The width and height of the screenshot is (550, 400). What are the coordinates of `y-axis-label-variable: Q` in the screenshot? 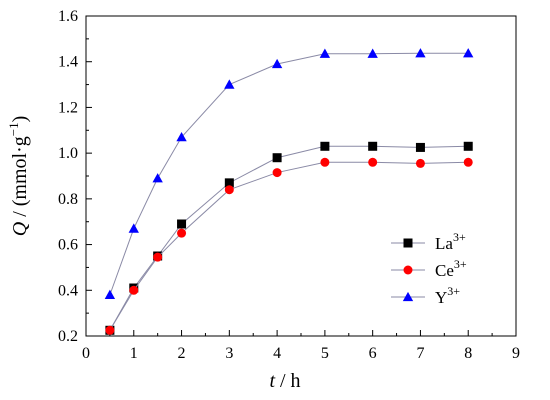 It's located at (20, 228).